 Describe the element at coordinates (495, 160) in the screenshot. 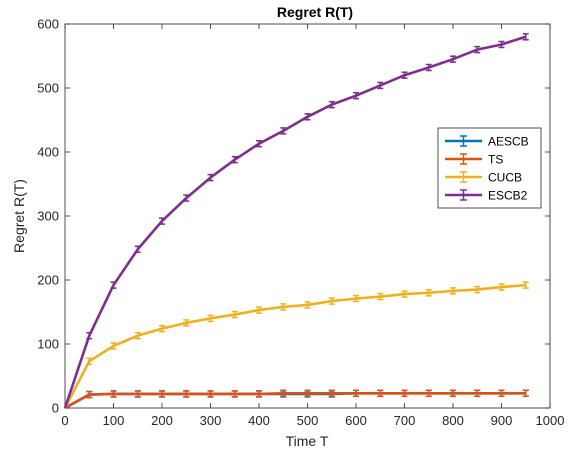

I see `legend-label: TS` at that location.